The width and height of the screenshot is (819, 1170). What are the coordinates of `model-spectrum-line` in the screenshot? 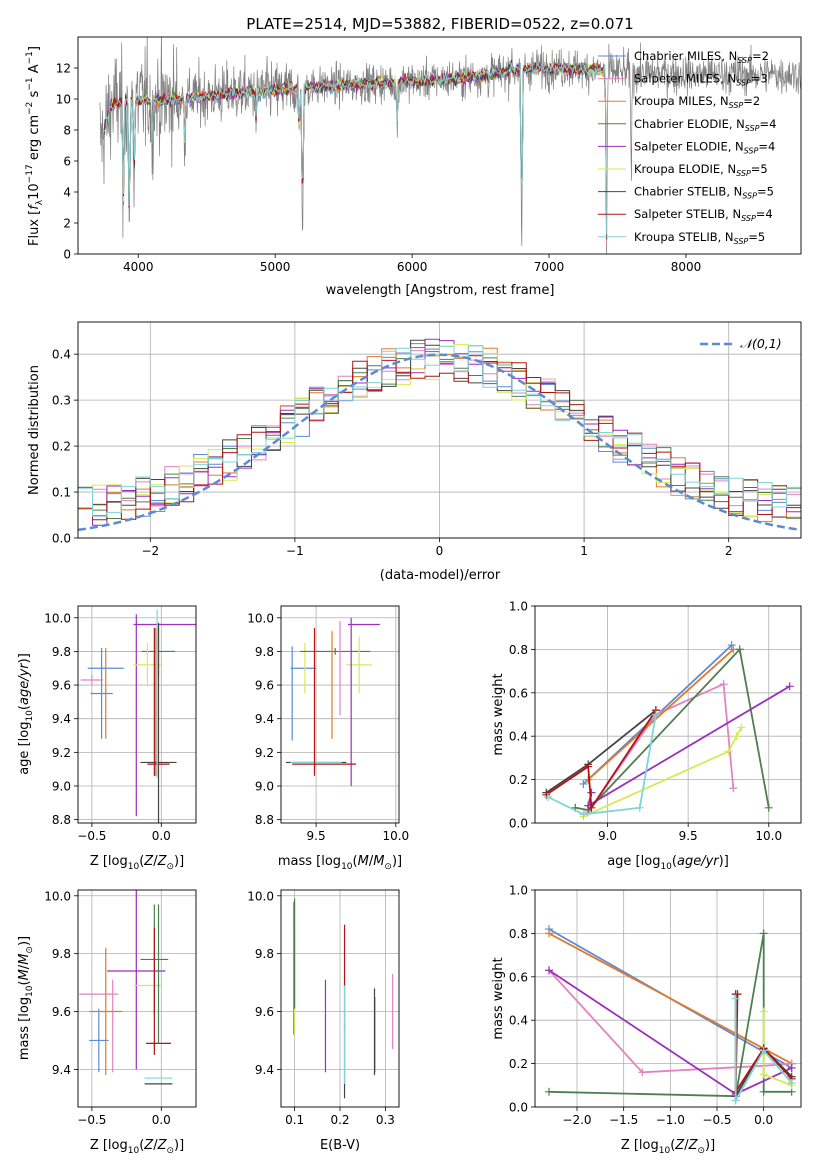 It's located at (355, 148).